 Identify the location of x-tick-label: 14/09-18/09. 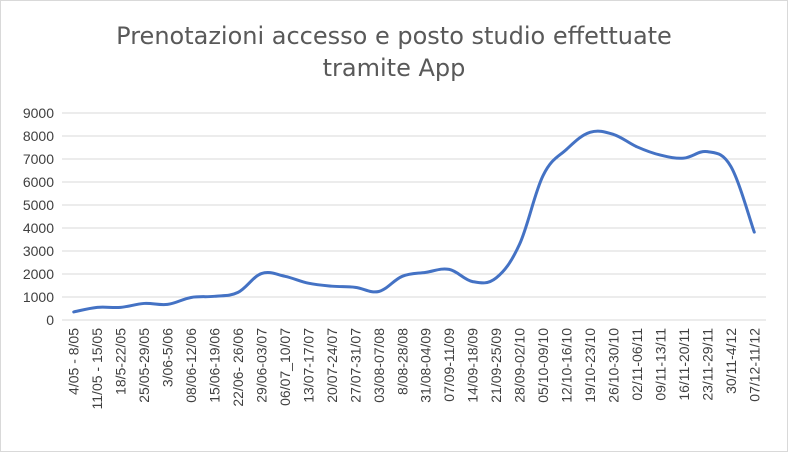
(473, 365).